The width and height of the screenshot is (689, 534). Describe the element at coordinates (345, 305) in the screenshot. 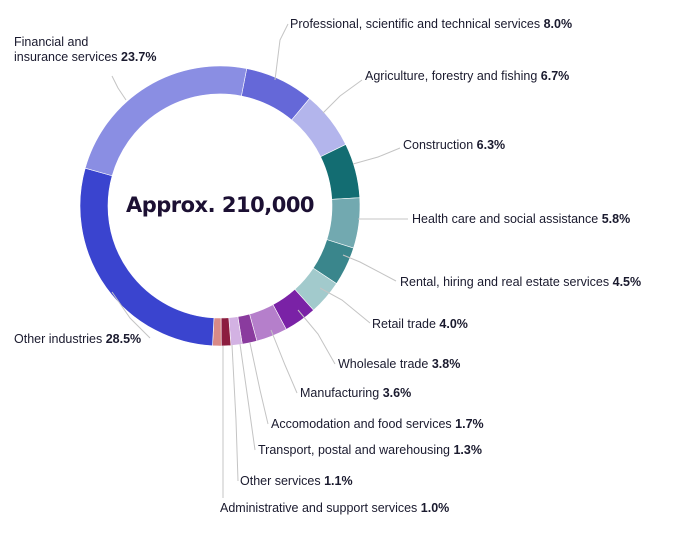

I see `leader-line-retail-trade` at that location.